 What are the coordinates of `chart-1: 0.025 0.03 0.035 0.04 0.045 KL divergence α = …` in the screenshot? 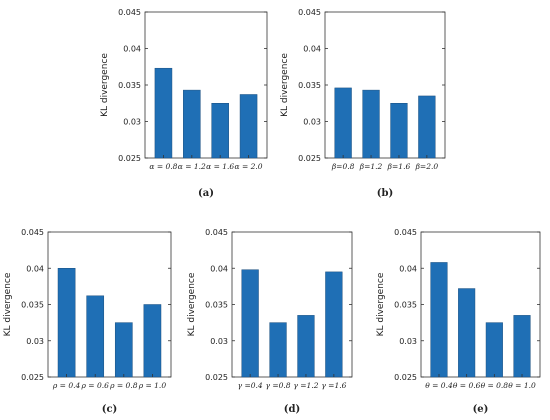 It's located at (184, 103).